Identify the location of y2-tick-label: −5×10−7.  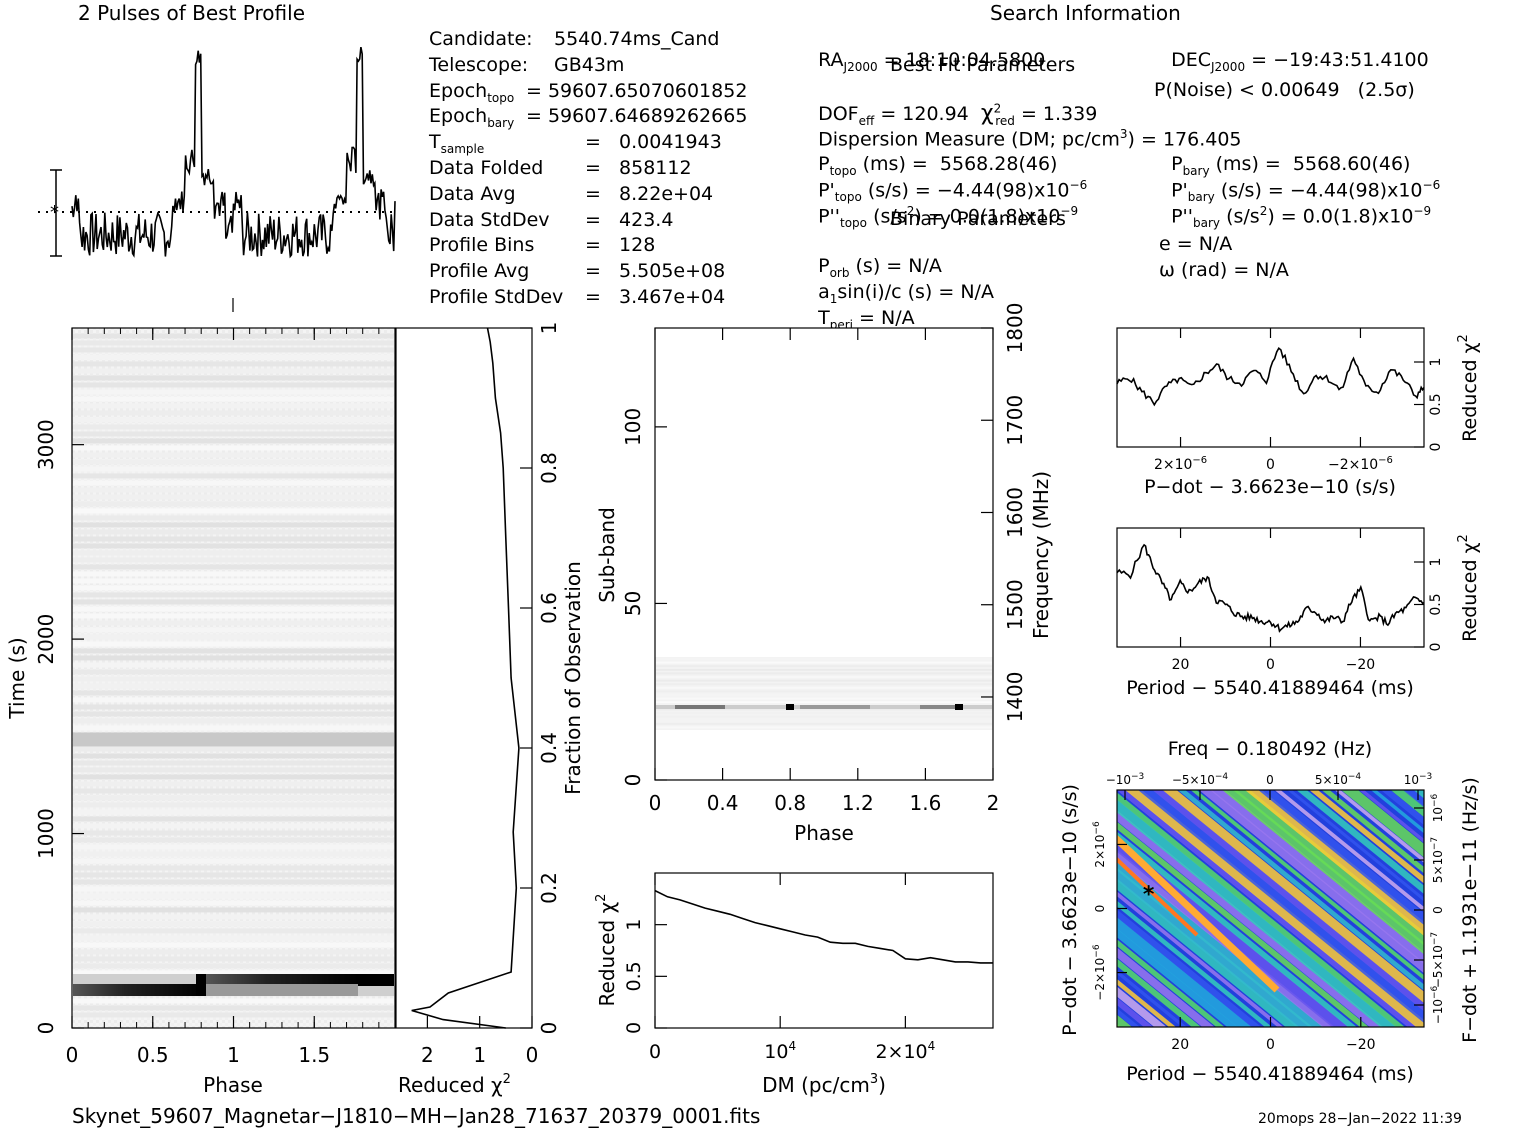
(1437, 960).